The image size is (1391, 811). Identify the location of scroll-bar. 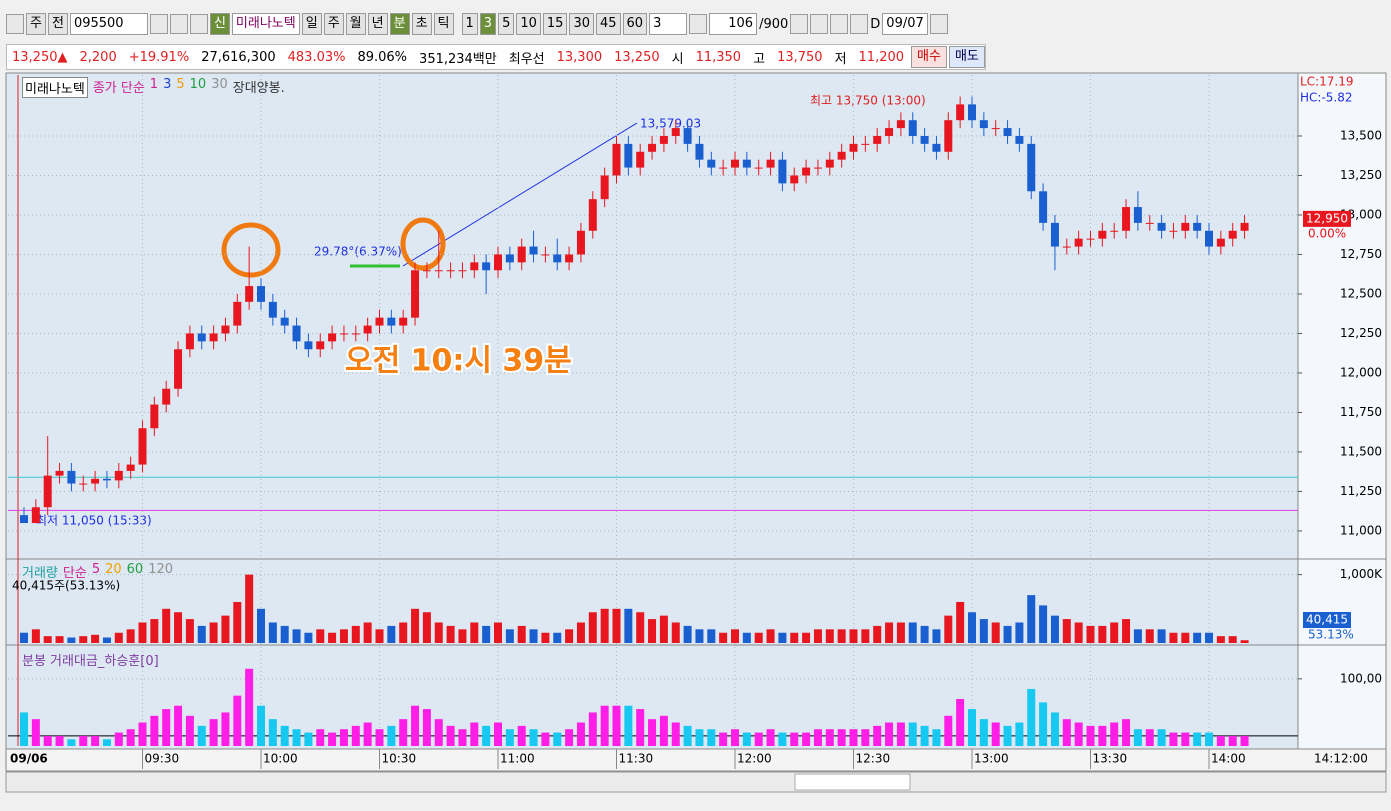
(696, 782).